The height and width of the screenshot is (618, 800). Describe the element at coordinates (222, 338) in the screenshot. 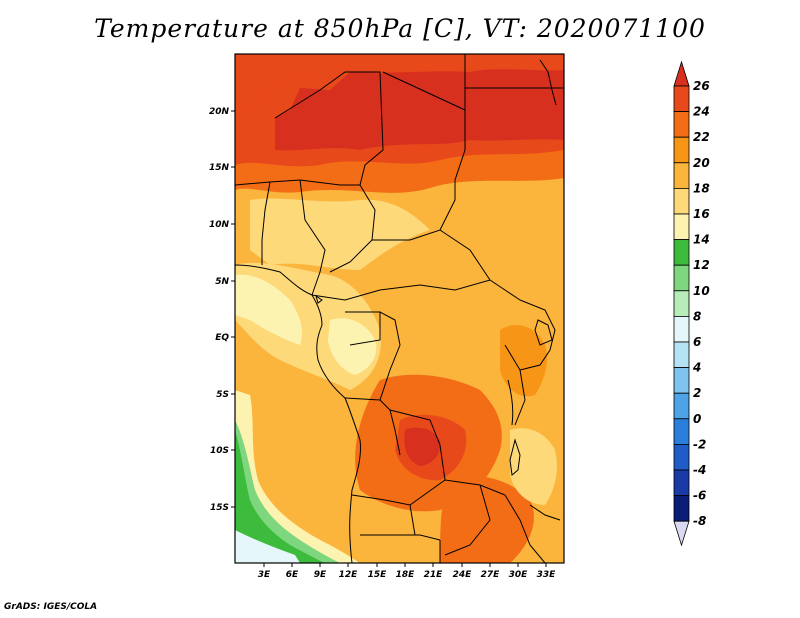

I see `lat-label: EQ` at that location.